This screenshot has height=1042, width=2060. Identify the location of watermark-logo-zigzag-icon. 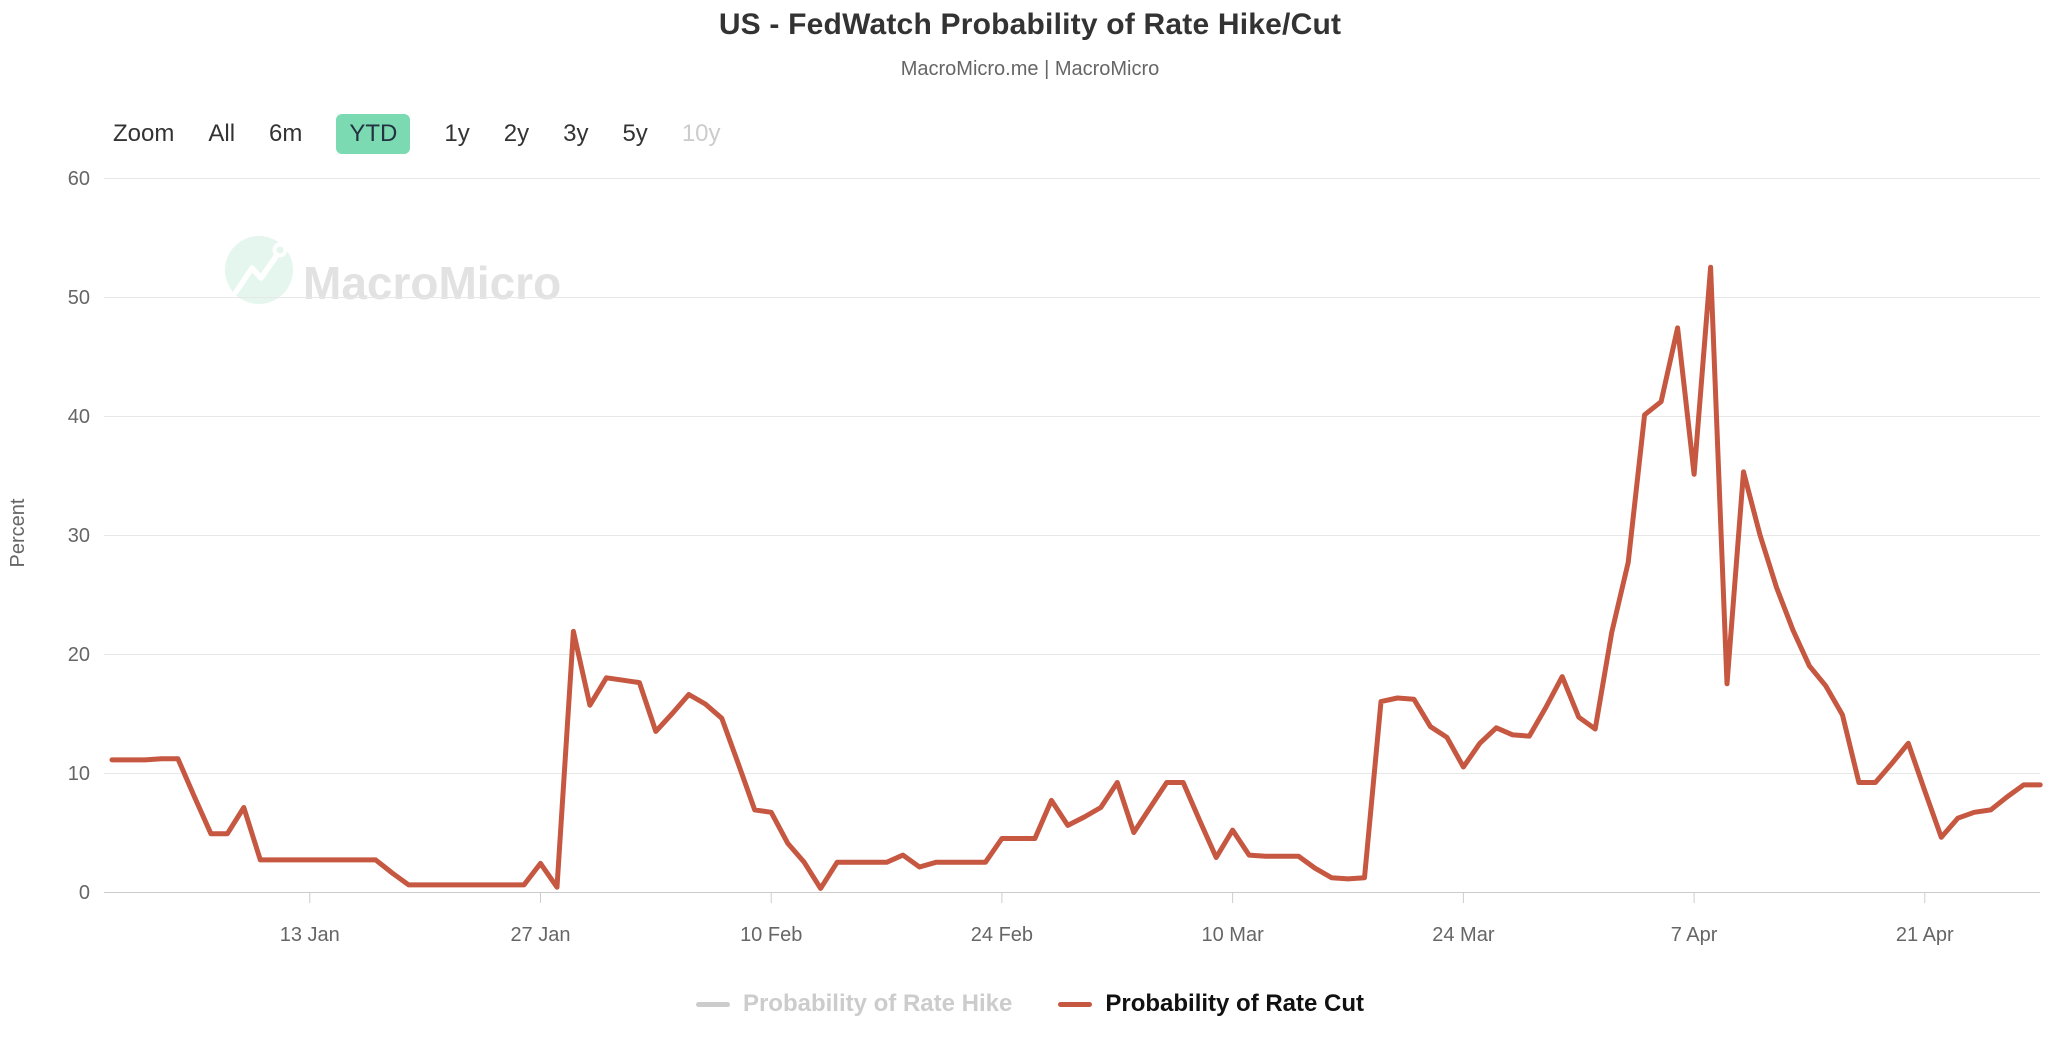
(256, 273).